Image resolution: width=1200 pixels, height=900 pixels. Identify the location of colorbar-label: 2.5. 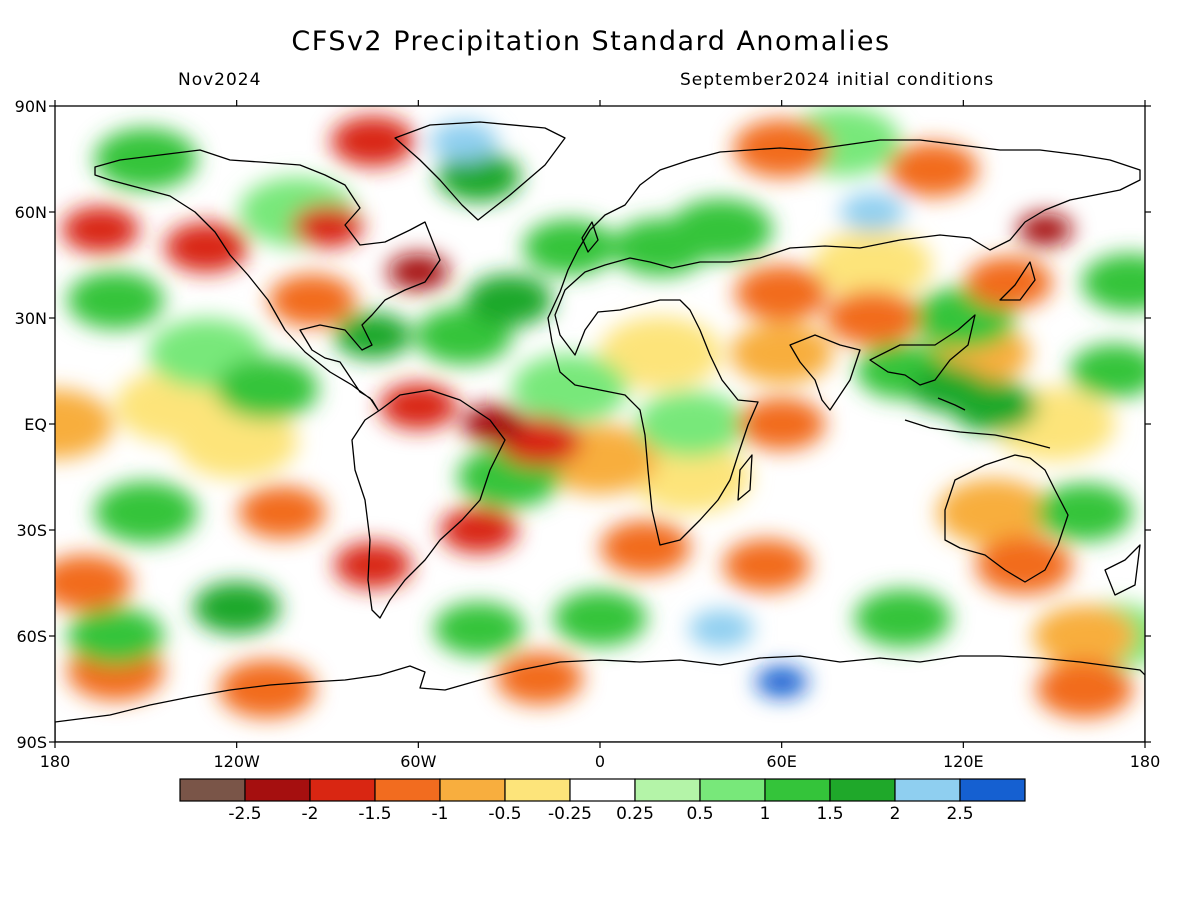
(959, 814).